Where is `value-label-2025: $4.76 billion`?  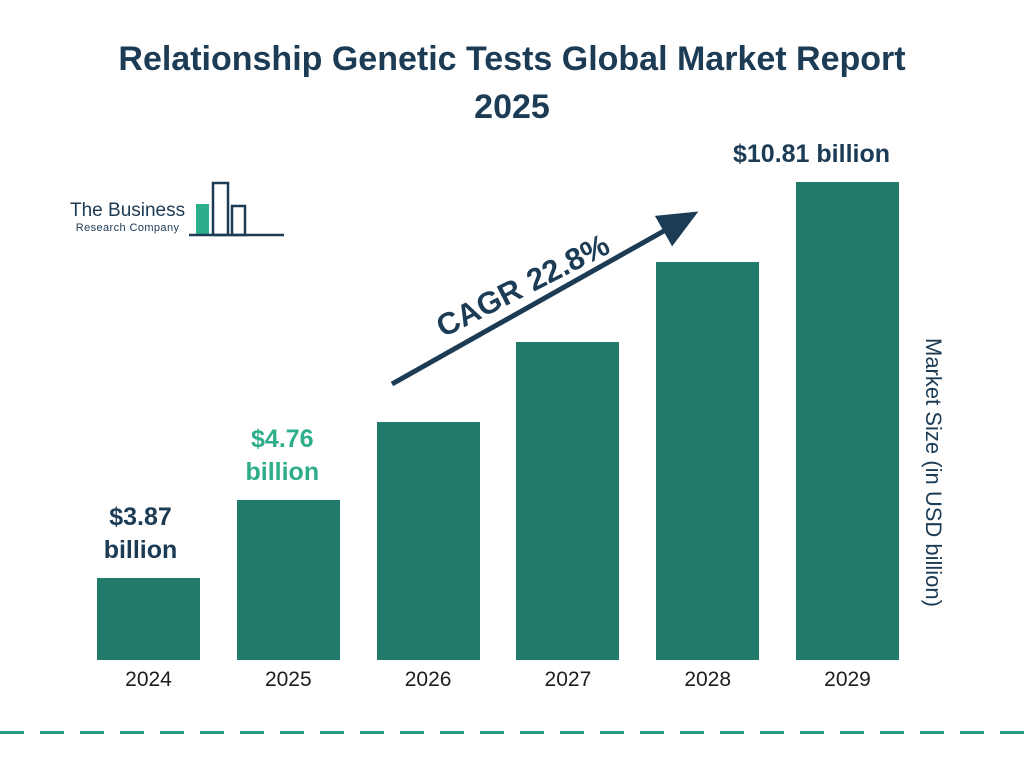 value-label-2025: $4.76 billion is located at coordinates (282, 455).